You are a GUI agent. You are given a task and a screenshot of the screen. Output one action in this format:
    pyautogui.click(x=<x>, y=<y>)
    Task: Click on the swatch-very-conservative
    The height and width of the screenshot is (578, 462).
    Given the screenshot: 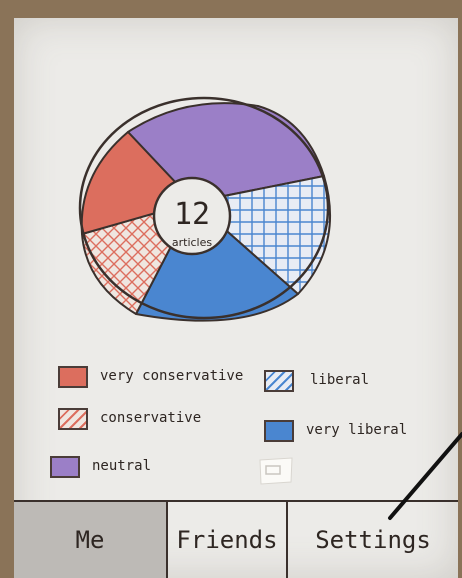 What is the action you would take?
    pyautogui.click(x=73, y=377)
    